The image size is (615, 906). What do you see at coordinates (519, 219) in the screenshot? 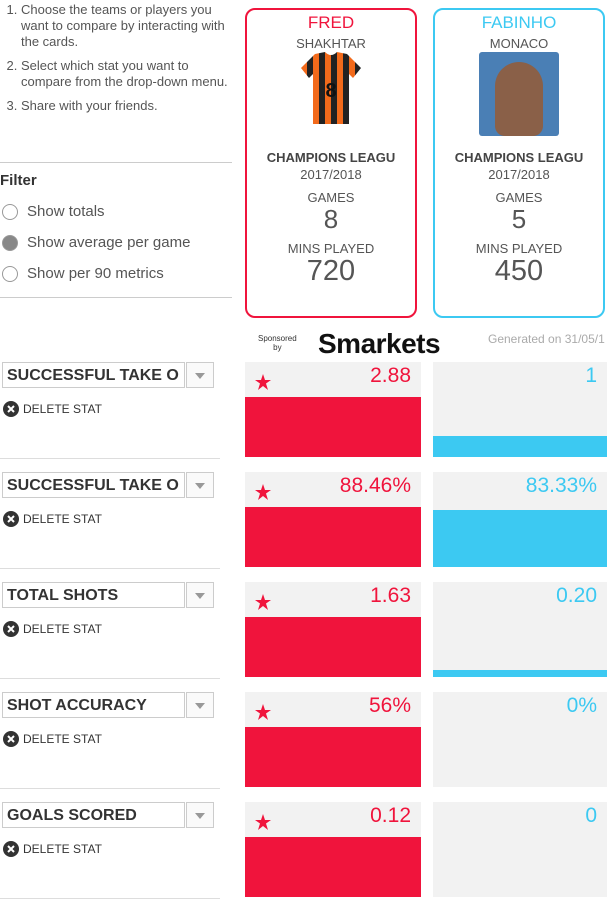
I see `games: 5` at bounding box center [519, 219].